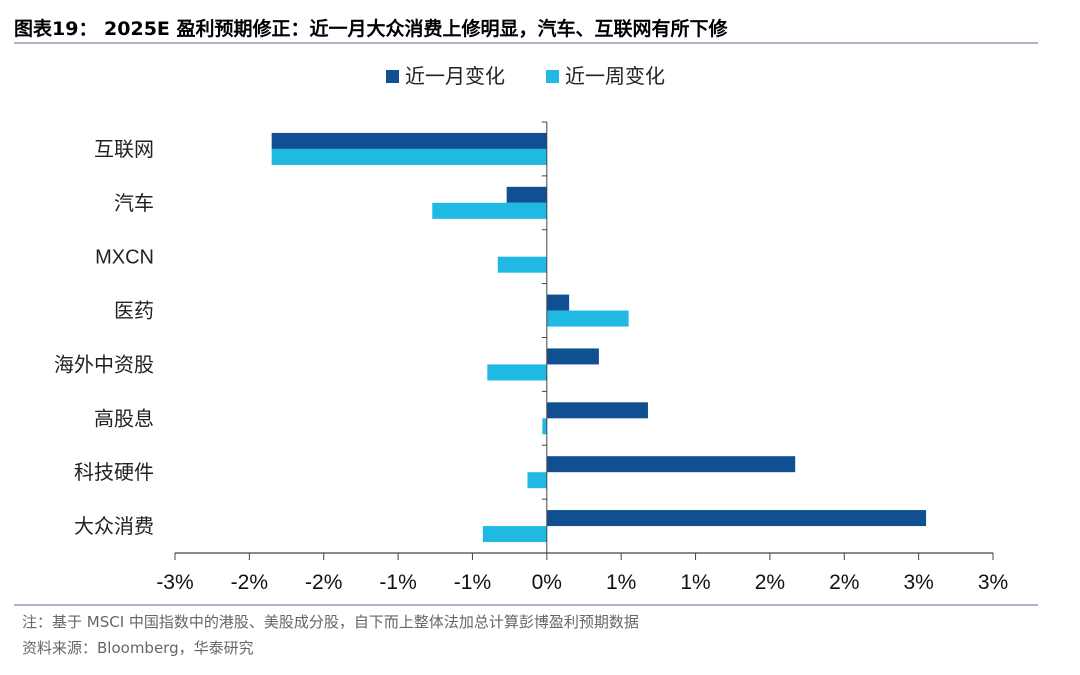 The height and width of the screenshot is (675, 1080). Describe the element at coordinates (134, 311) in the screenshot. I see `category-label: 医药` at that location.